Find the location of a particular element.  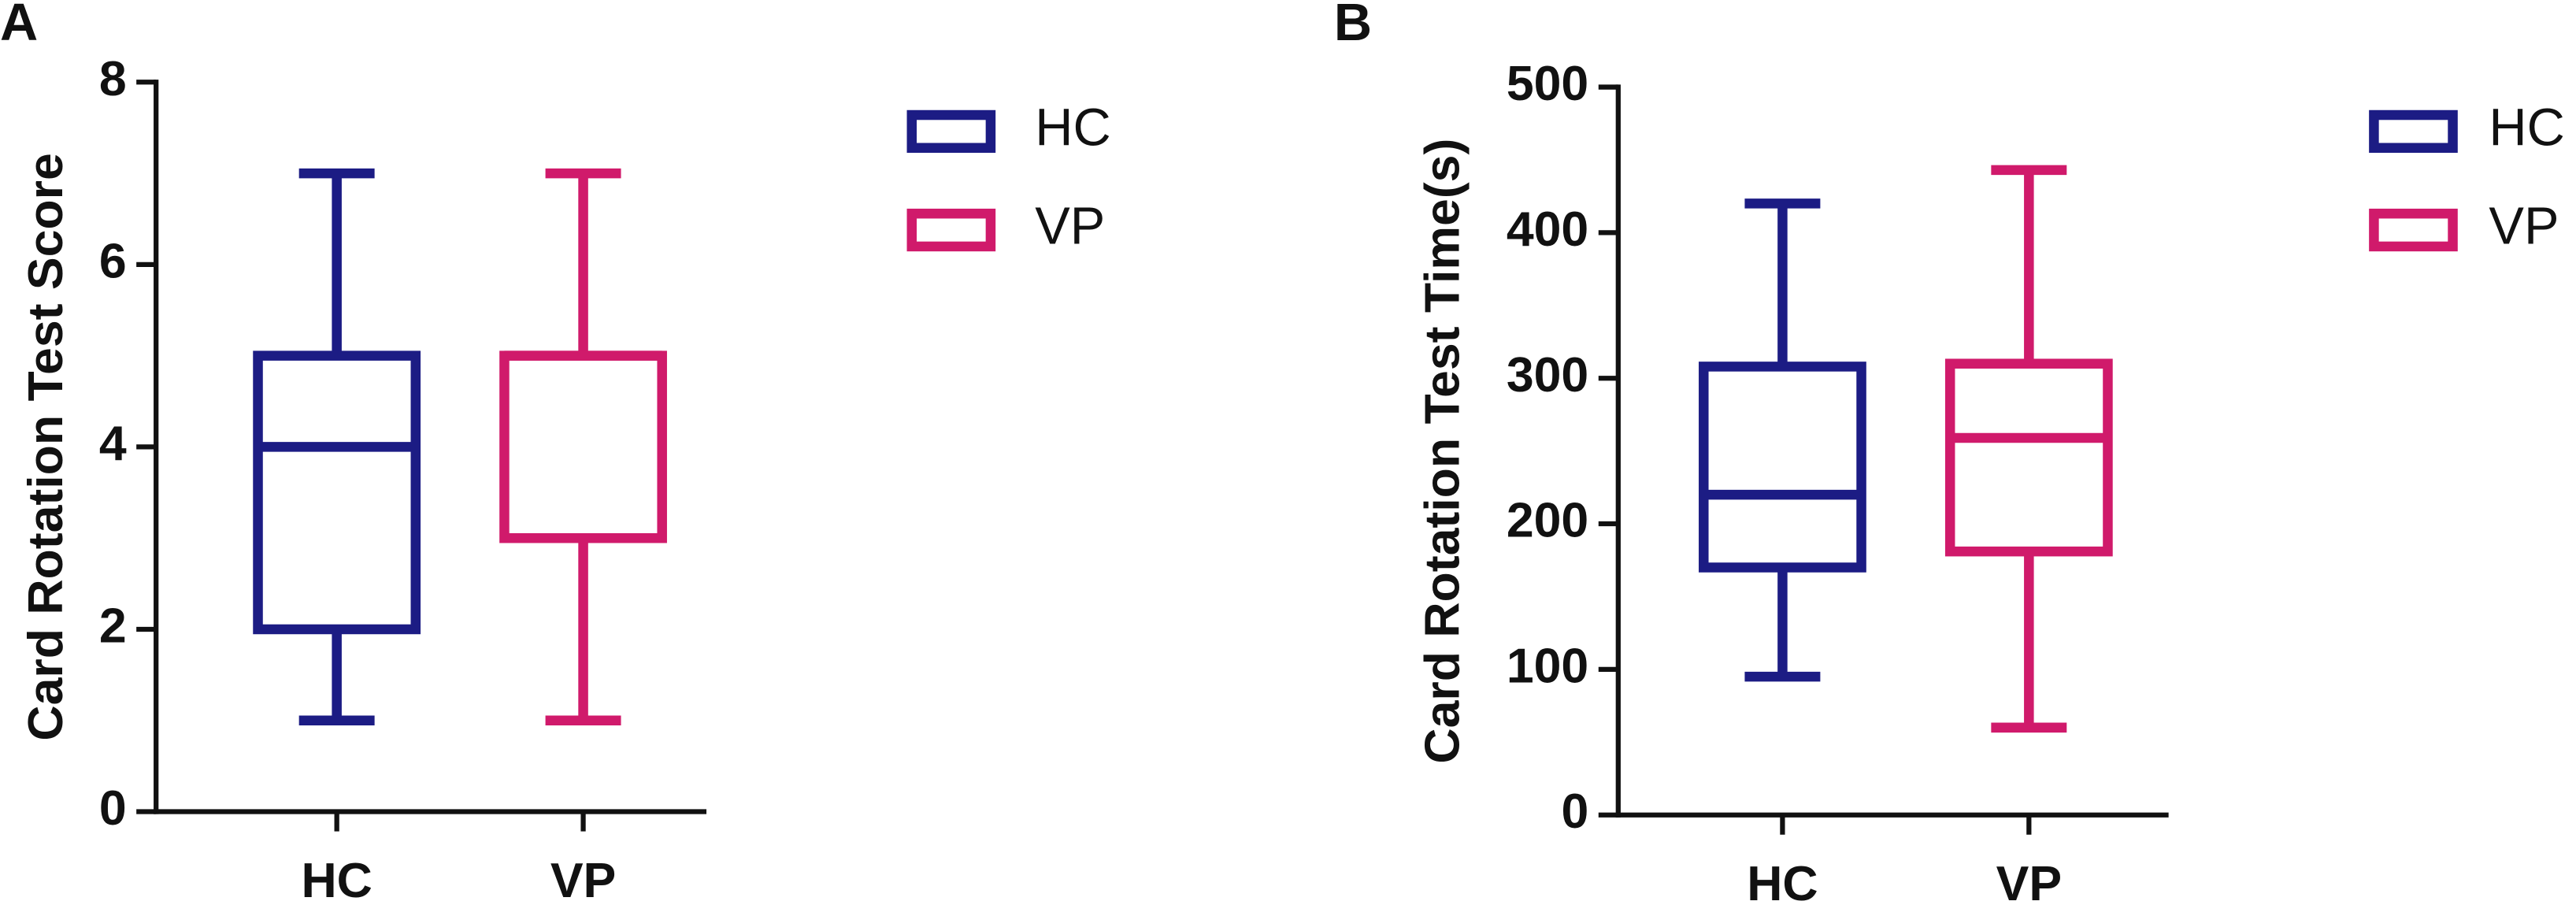

y-tick-label: 300 is located at coordinates (1547, 374).